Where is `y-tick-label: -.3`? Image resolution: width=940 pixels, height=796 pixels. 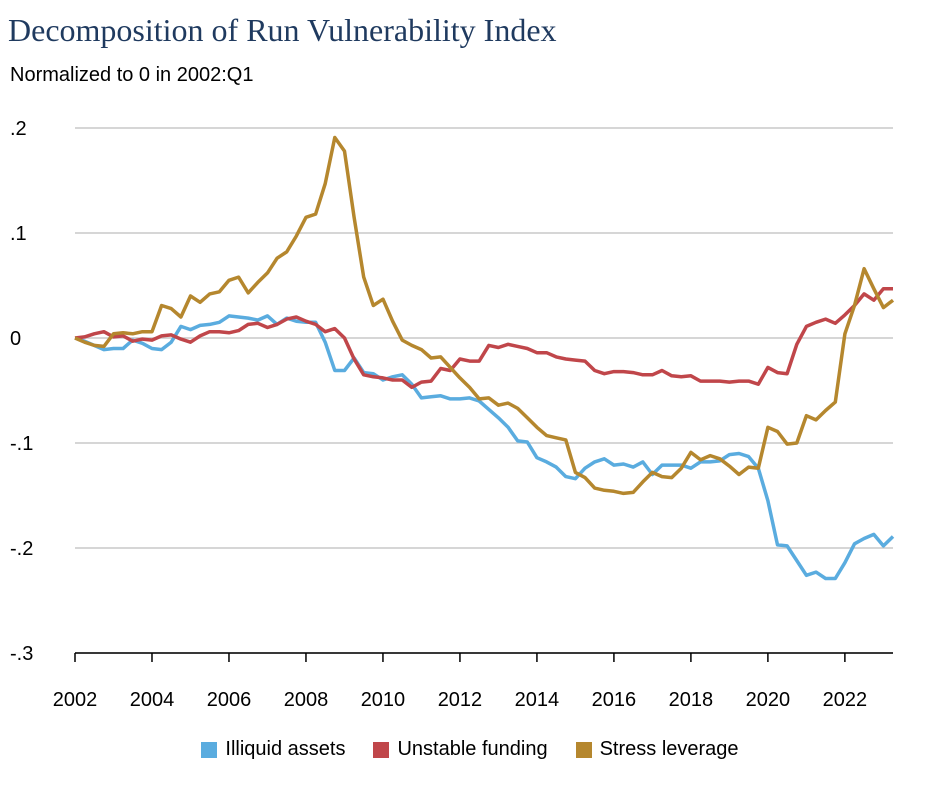 y-tick-label: -.3 is located at coordinates (21, 654).